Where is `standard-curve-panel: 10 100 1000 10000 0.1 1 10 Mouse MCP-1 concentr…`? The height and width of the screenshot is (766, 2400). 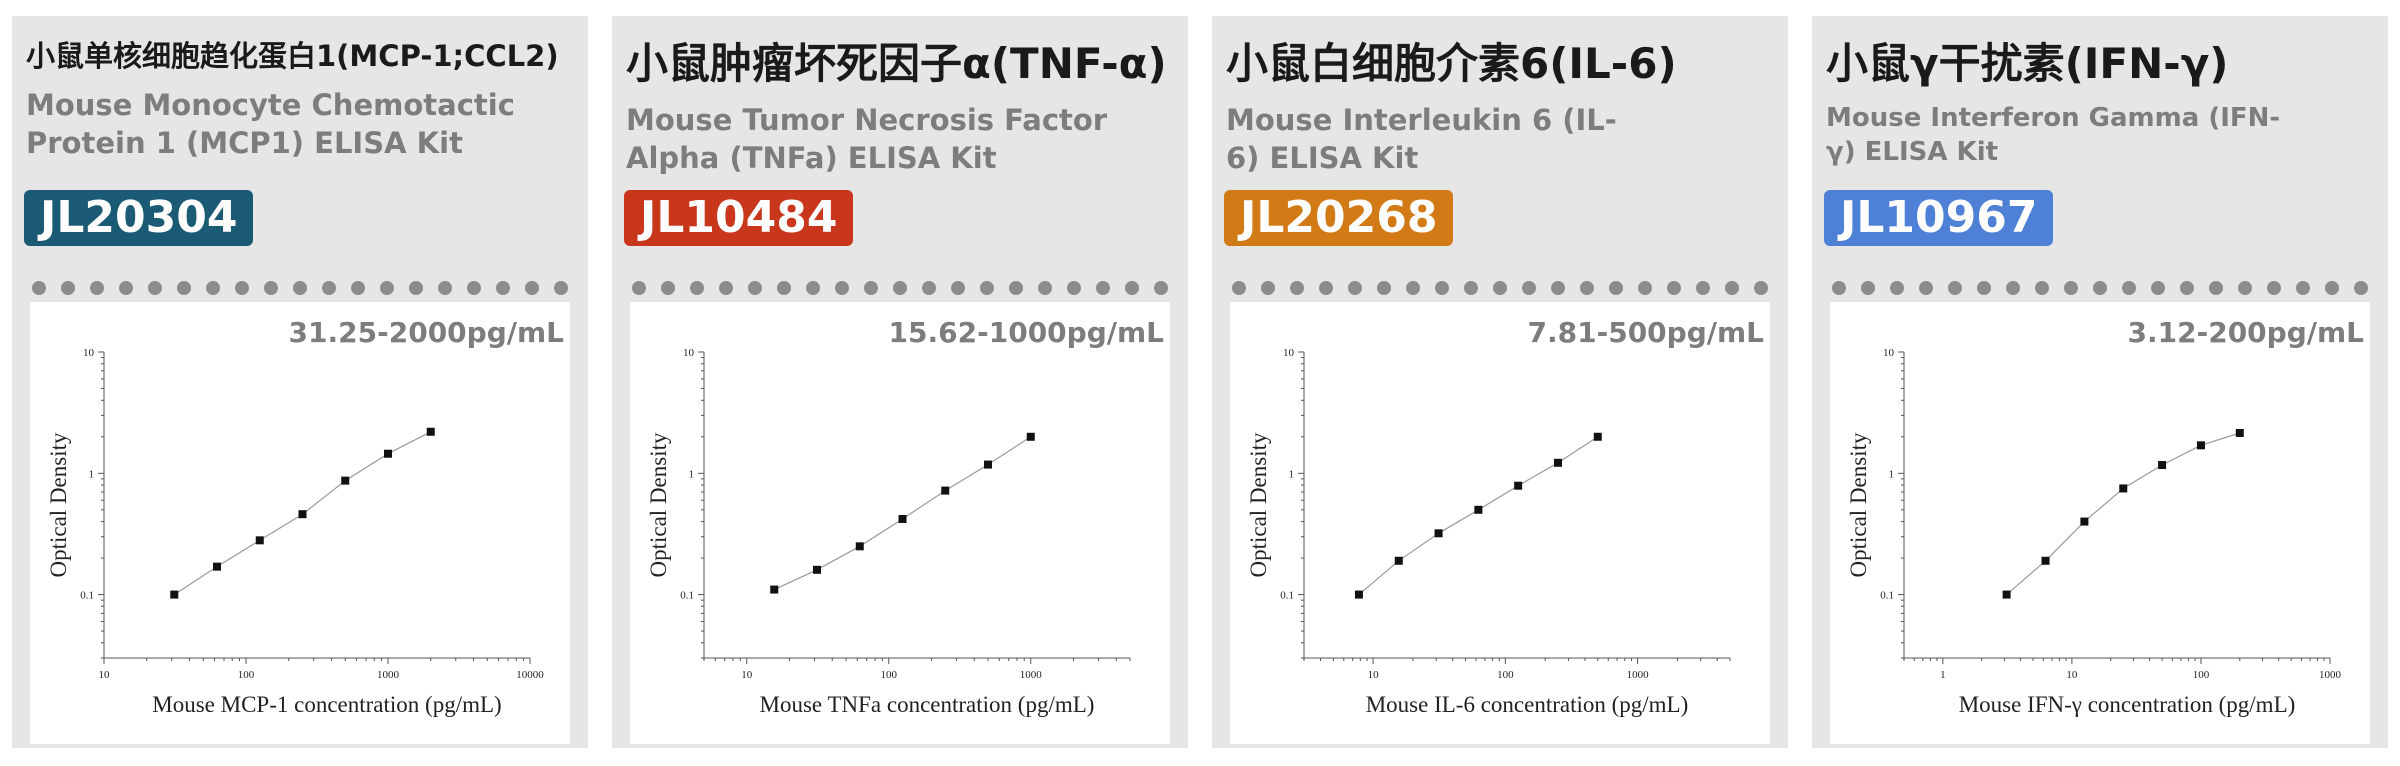
standard-curve-panel: 10 100 1000 10000 0.1 1 10 Mouse MCP-1 concentr… is located at coordinates (300, 523).